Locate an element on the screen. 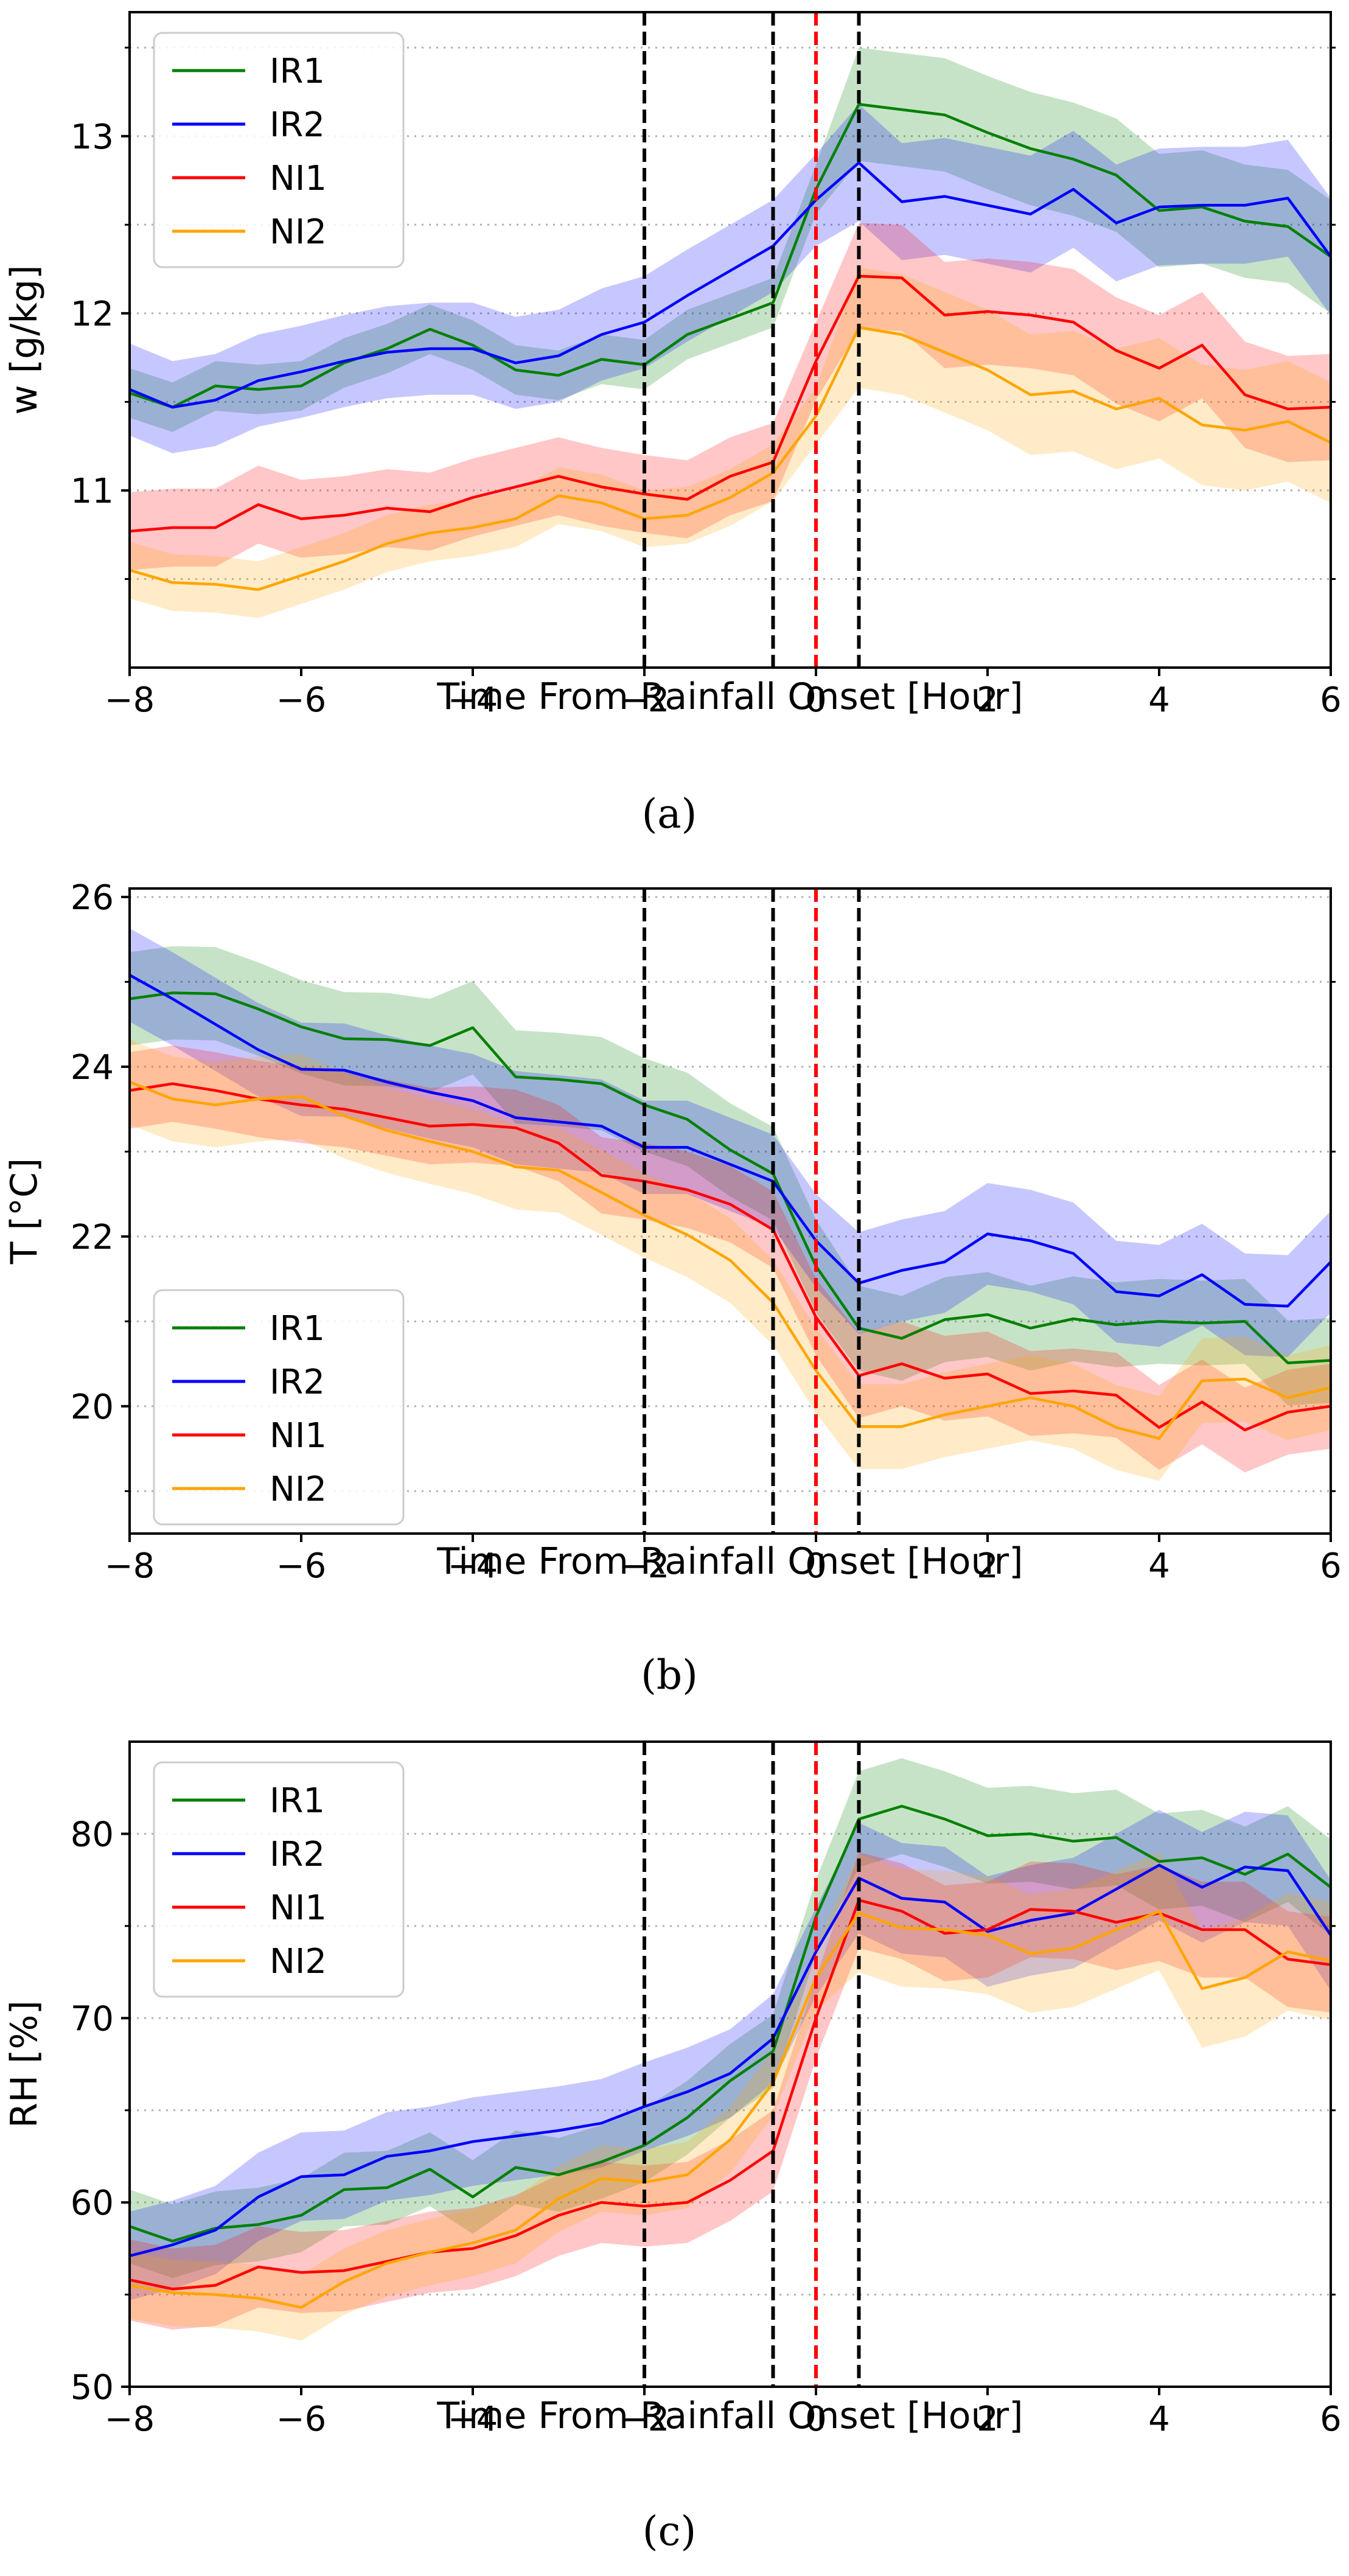 Image resolution: width=1349 pixels, height=2576 pixels. band-ni1 is located at coordinates (730, 1259).